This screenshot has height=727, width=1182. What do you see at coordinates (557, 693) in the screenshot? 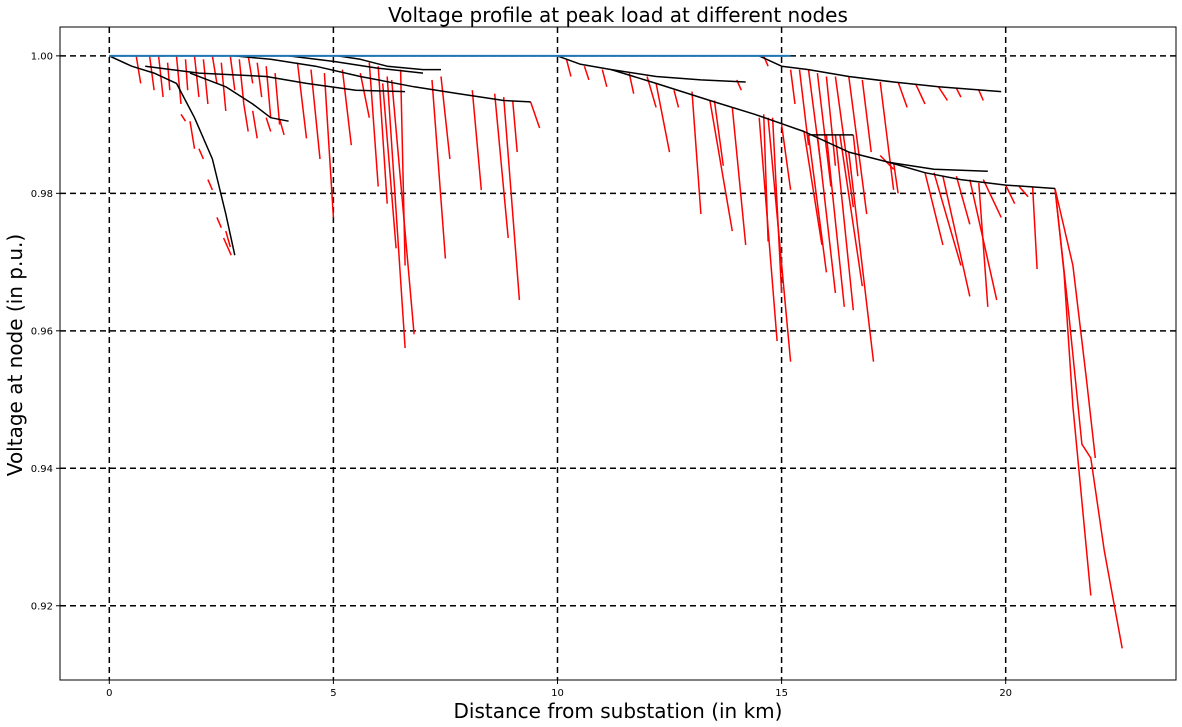
I see `x-tick-label: 10` at bounding box center [557, 693].